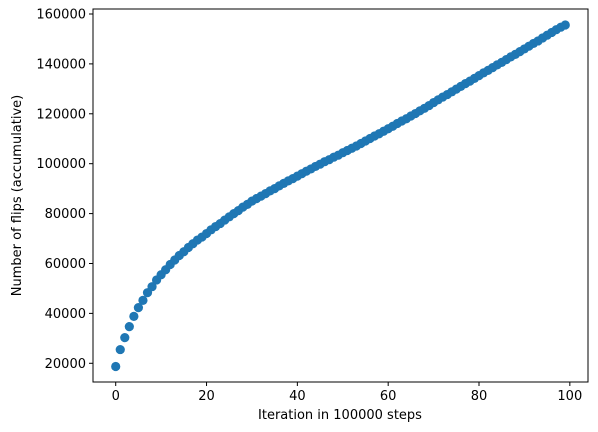  What do you see at coordinates (65, 264) in the screenshot?
I see `y-tick-label: 60000` at bounding box center [65, 264].